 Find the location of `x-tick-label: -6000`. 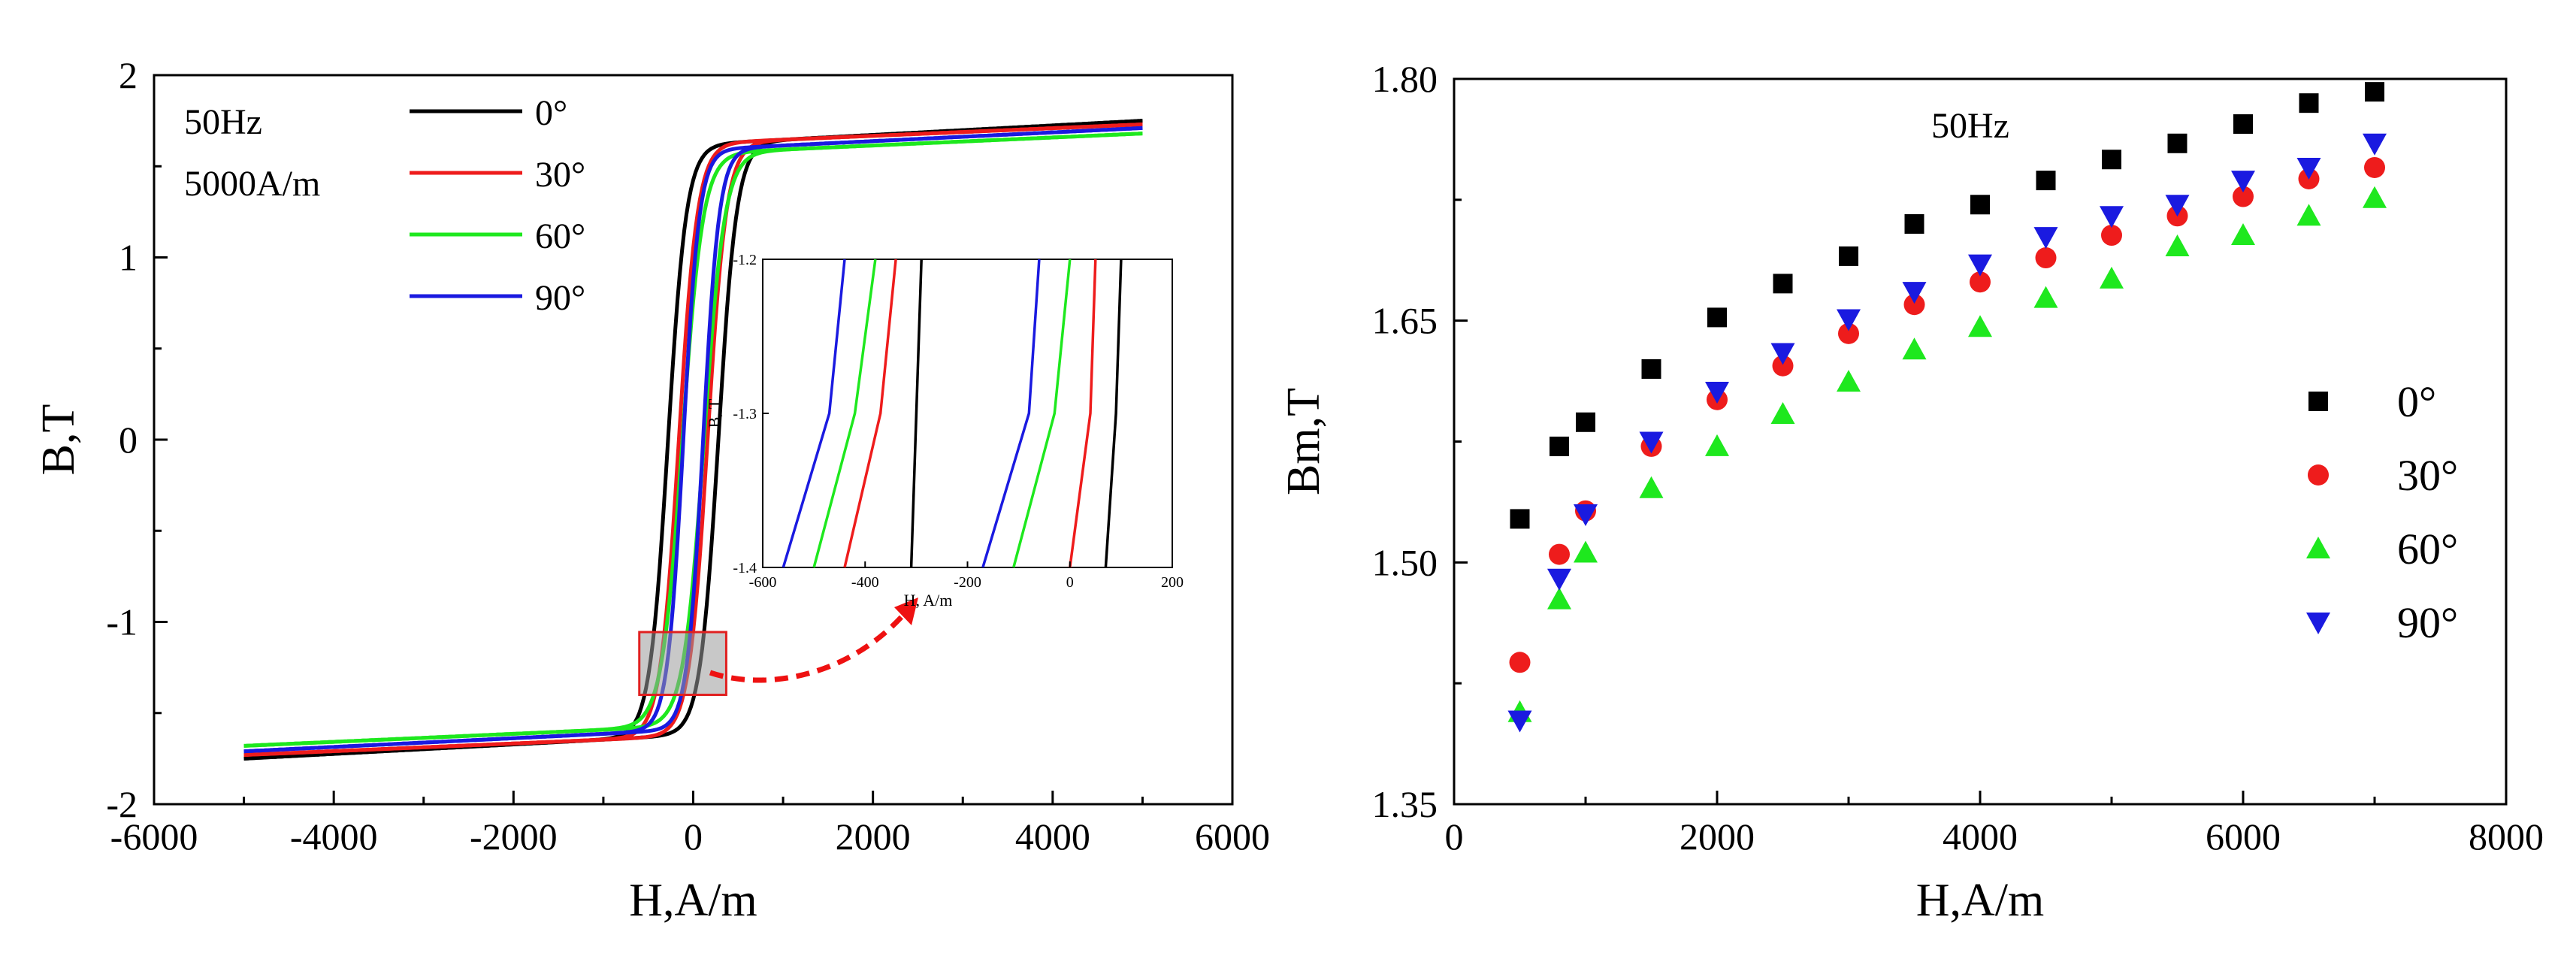

x-tick-label: -6000 is located at coordinates (154, 836).